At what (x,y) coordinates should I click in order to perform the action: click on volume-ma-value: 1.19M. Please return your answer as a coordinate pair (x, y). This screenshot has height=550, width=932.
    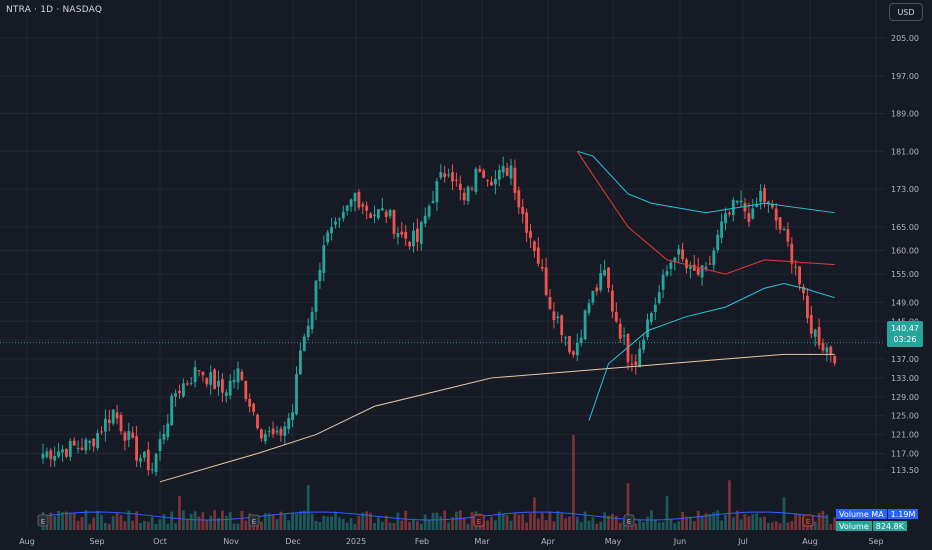
    Looking at the image, I should click on (903, 514).